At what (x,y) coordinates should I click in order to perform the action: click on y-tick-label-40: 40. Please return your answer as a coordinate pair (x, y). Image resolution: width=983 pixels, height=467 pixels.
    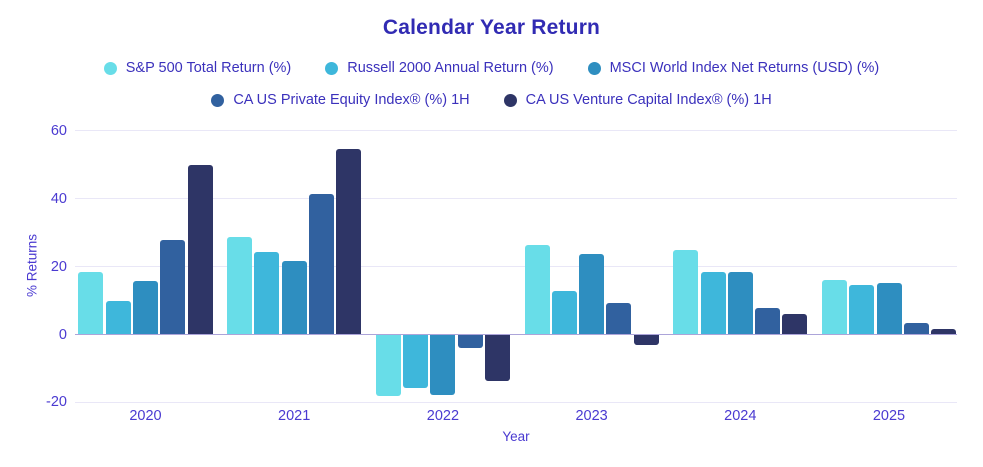
    Looking at the image, I should click on (58, 198).